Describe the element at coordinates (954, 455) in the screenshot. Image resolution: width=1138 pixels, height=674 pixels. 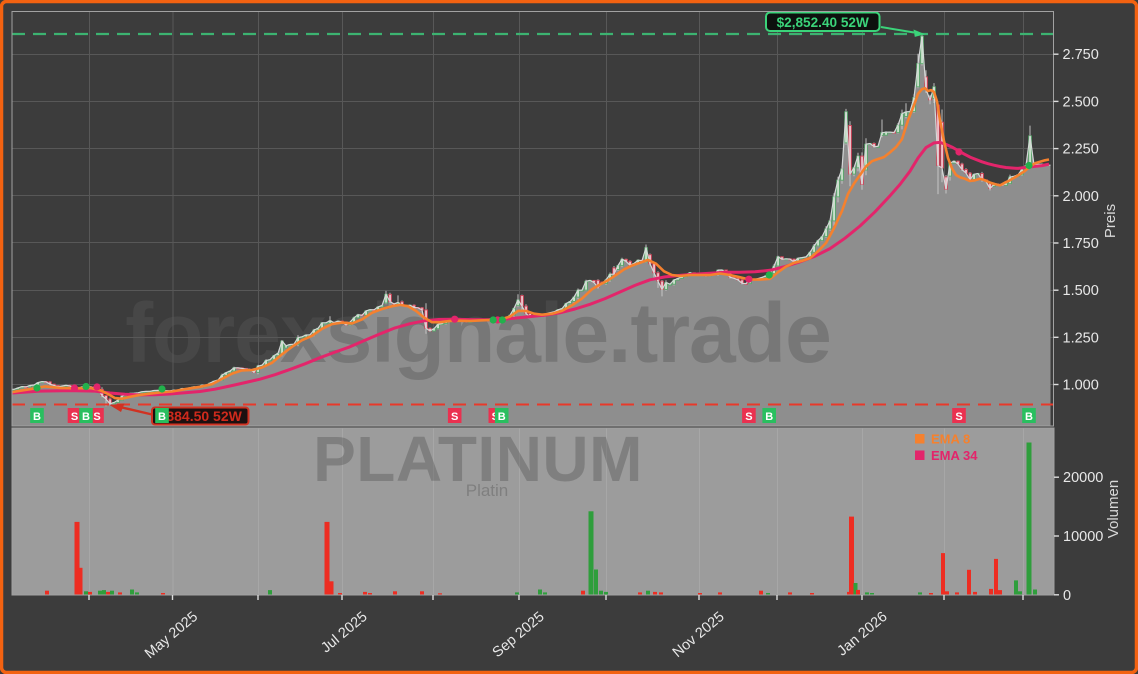
I see `svg-text: EMA 34` at that location.